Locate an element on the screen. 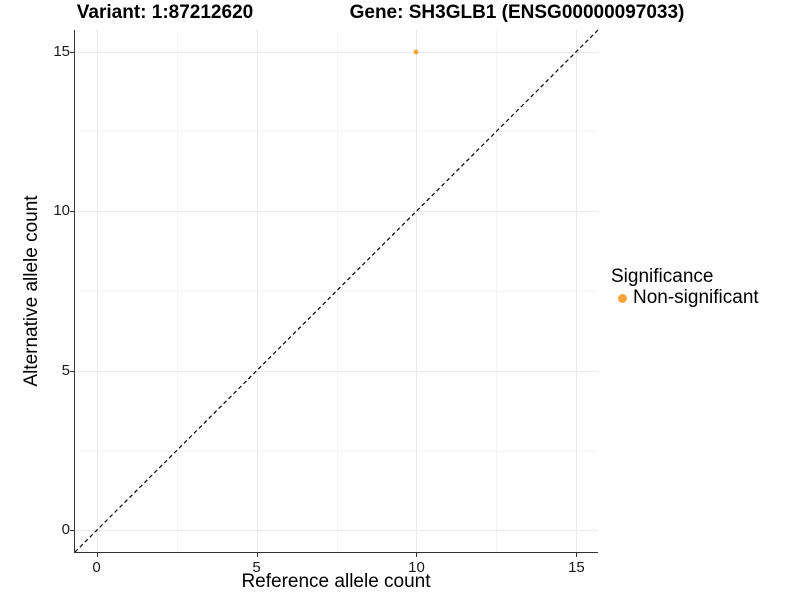  y-axis-title: Alternative allele count is located at coordinates (31, 291).